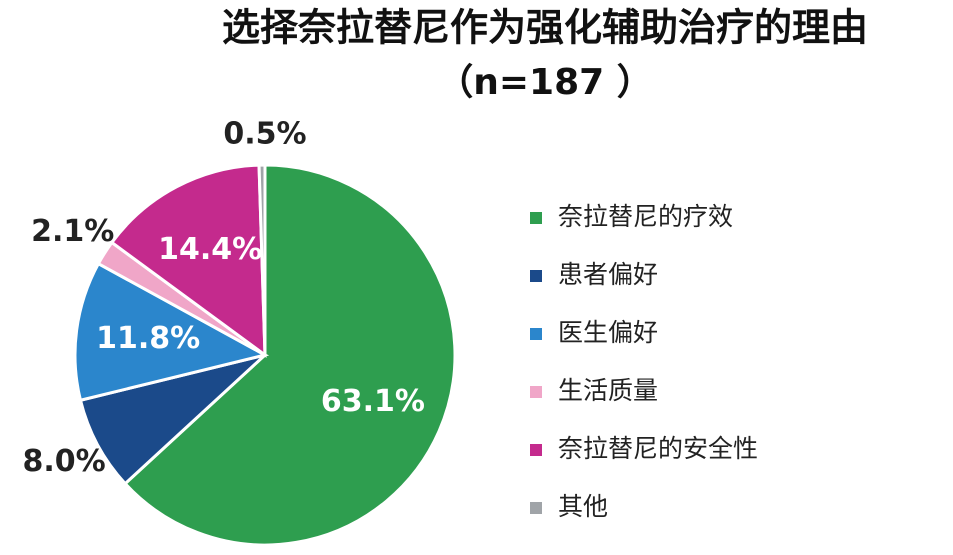 The width and height of the screenshot is (953, 555). Describe the element at coordinates (608, 390) in the screenshot. I see `legend-label: 生活质量` at that location.